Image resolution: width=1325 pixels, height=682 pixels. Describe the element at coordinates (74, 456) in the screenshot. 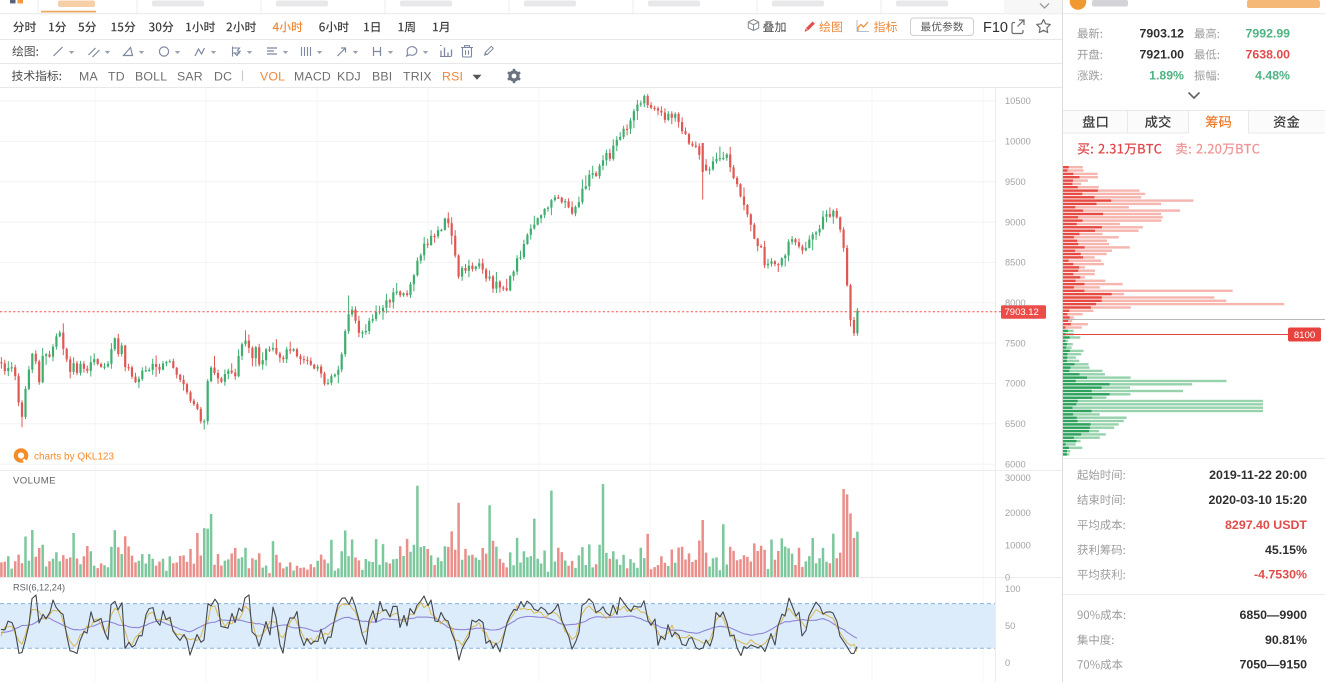

I see `svg-text: charts by QKL123` at that location.